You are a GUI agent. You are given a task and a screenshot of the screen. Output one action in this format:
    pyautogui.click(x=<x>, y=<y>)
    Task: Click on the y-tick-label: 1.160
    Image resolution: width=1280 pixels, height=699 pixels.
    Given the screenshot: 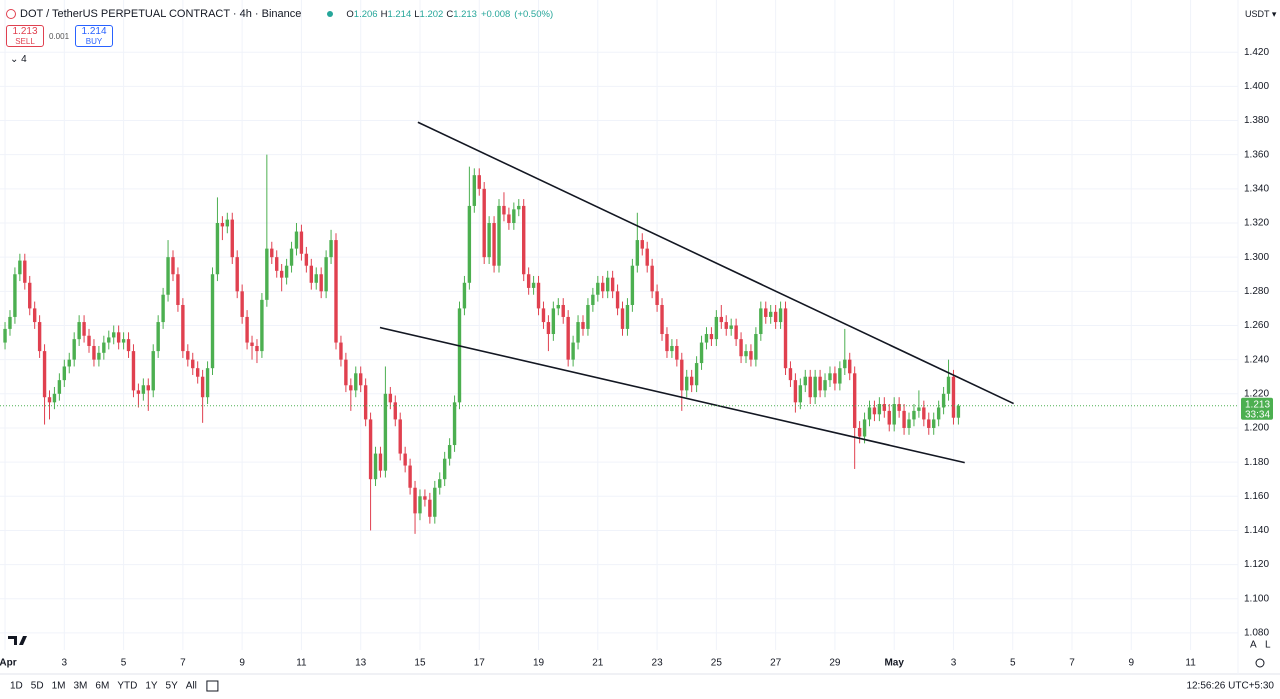 What is the action you would take?
    pyautogui.click(x=1256, y=496)
    